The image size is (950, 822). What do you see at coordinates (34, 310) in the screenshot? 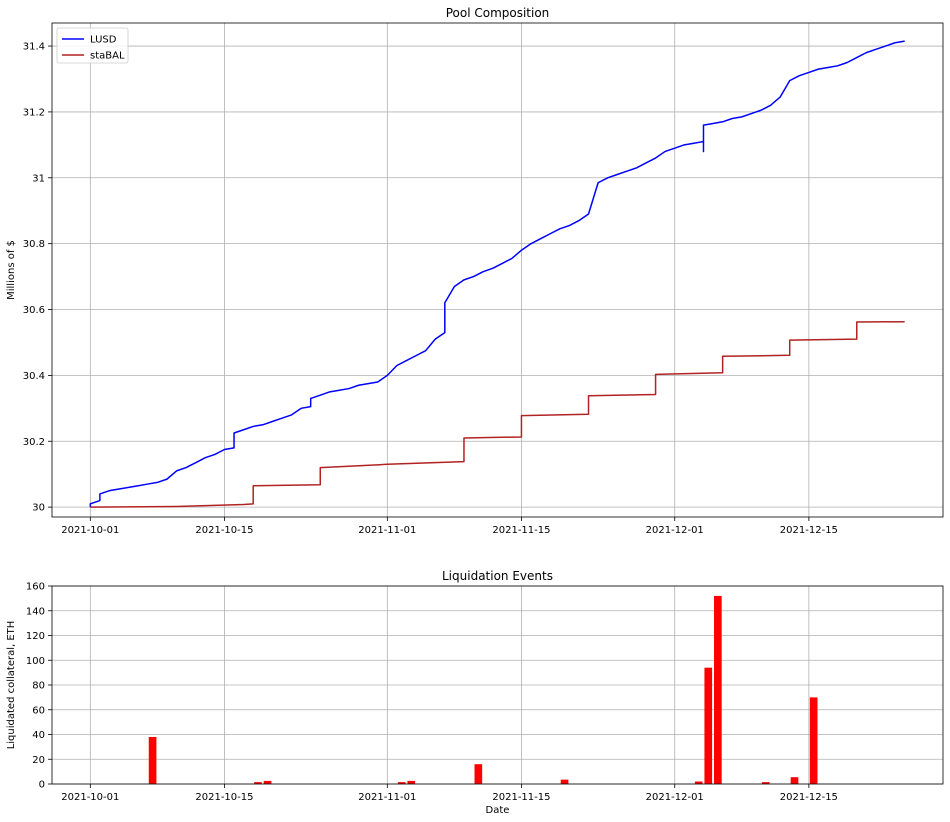
I see `y-tick-label: 30.6` at bounding box center [34, 310].